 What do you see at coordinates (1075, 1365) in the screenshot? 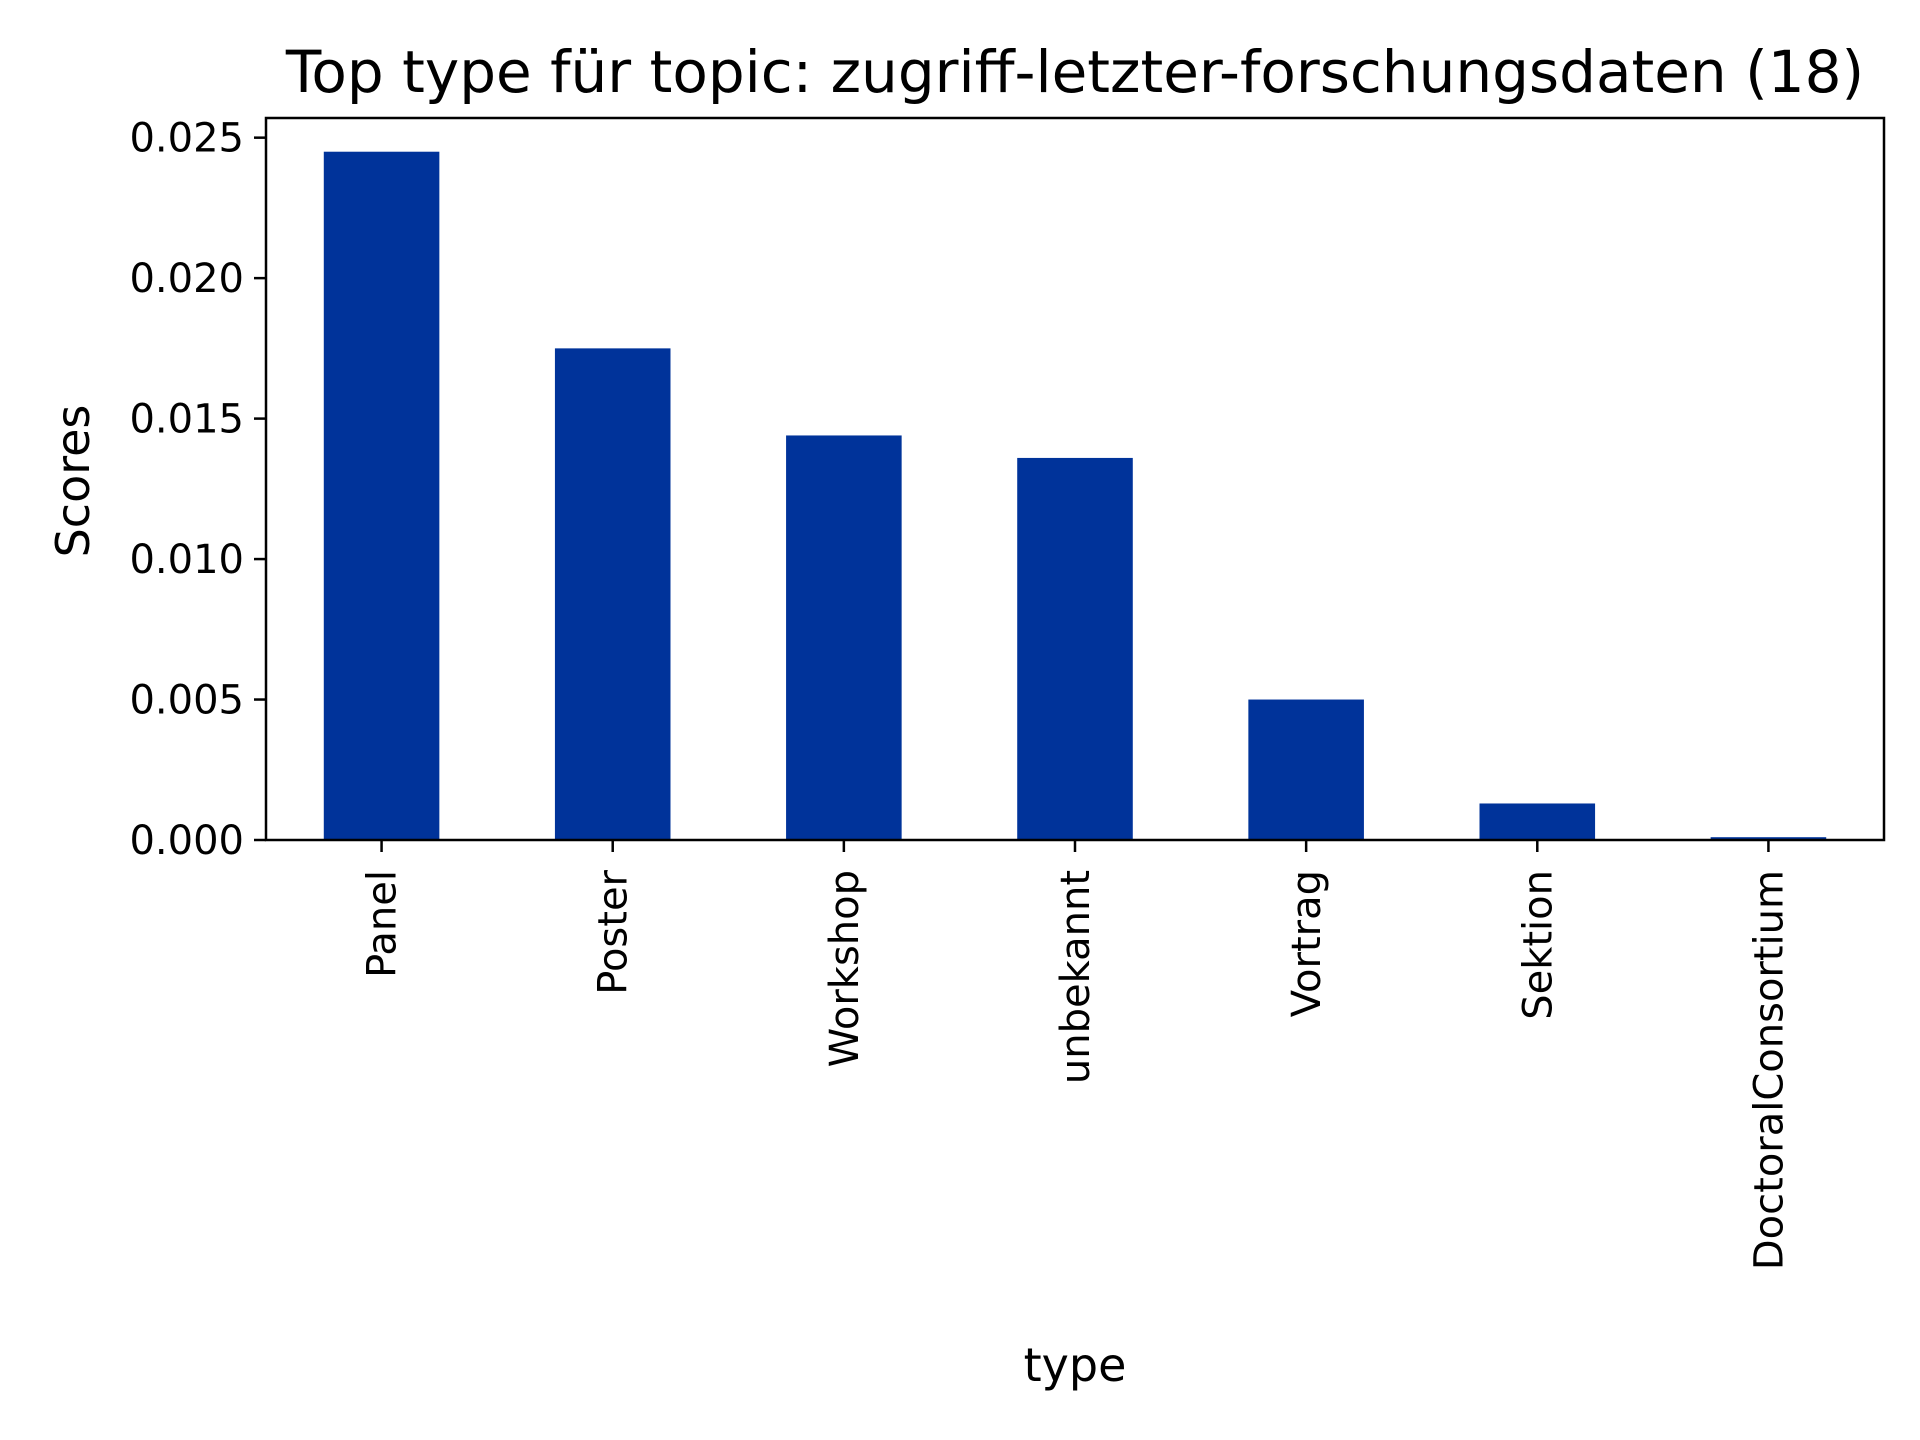
I see `x-axis-label: type` at bounding box center [1075, 1365].